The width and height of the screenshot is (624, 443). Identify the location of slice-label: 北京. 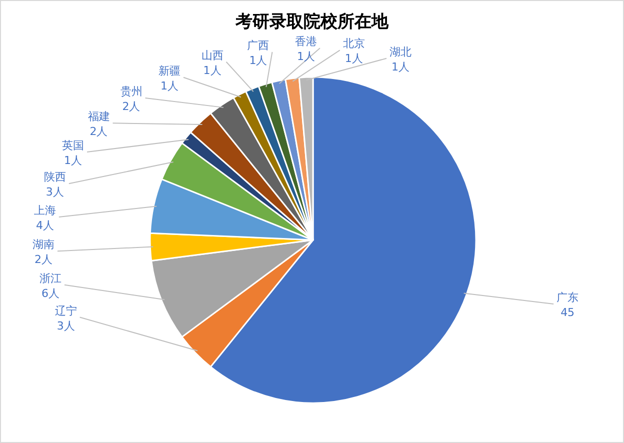
(353, 43).